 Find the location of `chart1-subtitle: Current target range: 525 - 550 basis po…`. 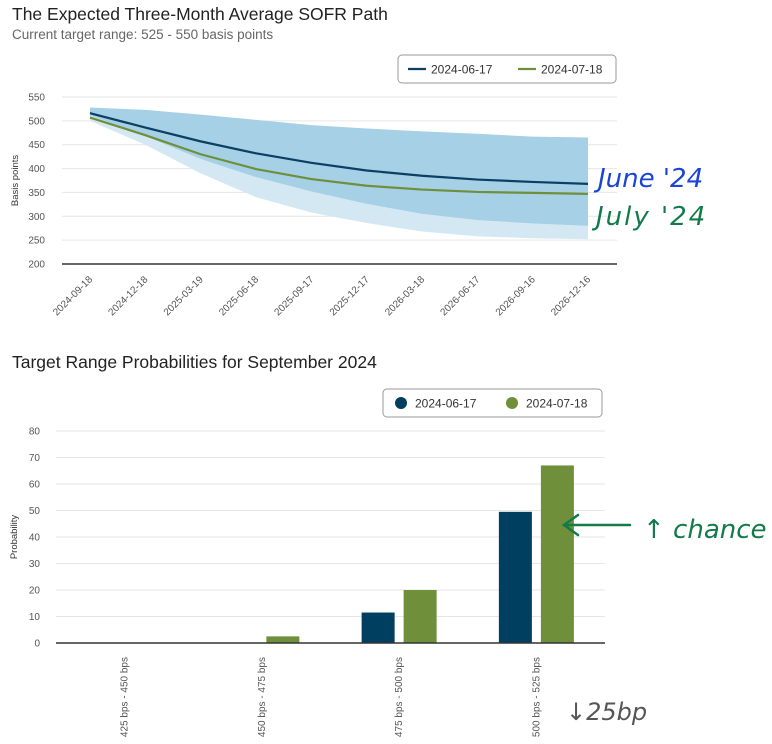

chart1-subtitle: Current target range: 525 - 550 basis po… is located at coordinates (143, 34).